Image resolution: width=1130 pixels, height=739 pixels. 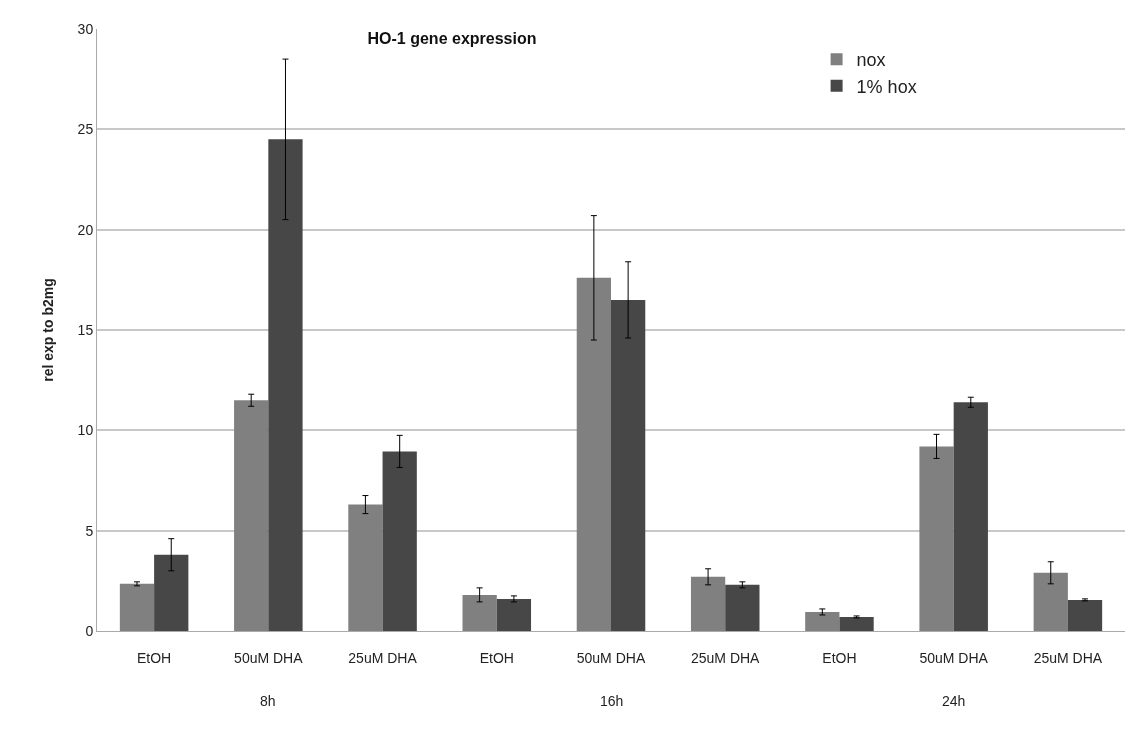 What do you see at coordinates (89, 530) in the screenshot?
I see `y-tick-label: 5` at bounding box center [89, 530].